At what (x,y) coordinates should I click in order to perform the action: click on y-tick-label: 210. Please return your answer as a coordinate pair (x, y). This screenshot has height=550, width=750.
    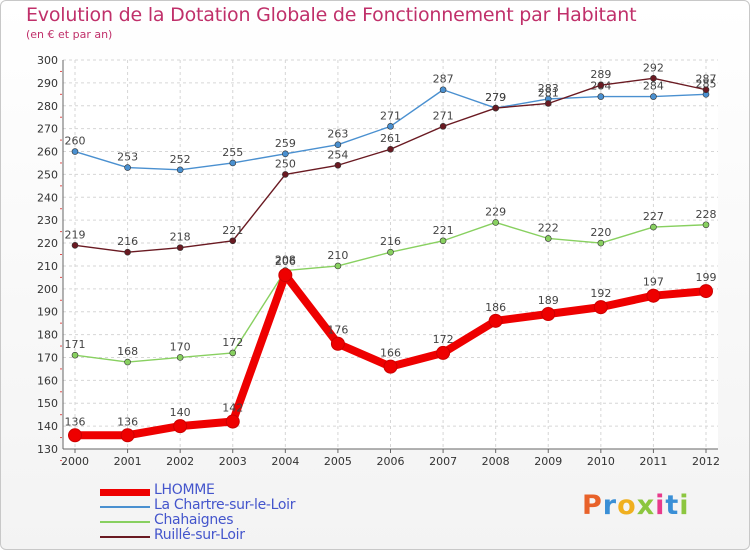
    Looking at the image, I should click on (47, 266).